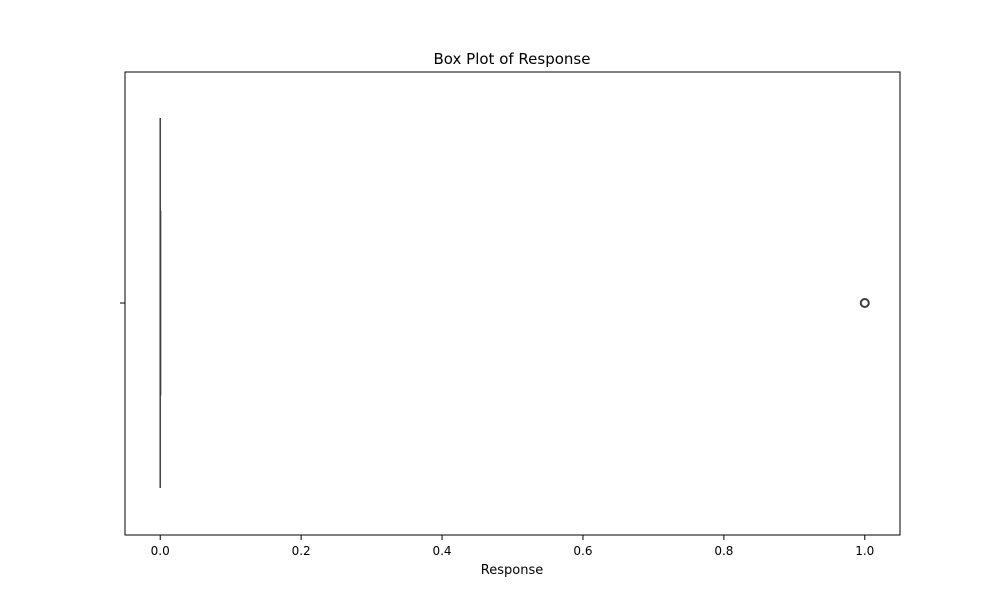 This screenshot has height=600, width=1000. What do you see at coordinates (160, 551) in the screenshot?
I see `x-tick-label: 0.0` at bounding box center [160, 551].